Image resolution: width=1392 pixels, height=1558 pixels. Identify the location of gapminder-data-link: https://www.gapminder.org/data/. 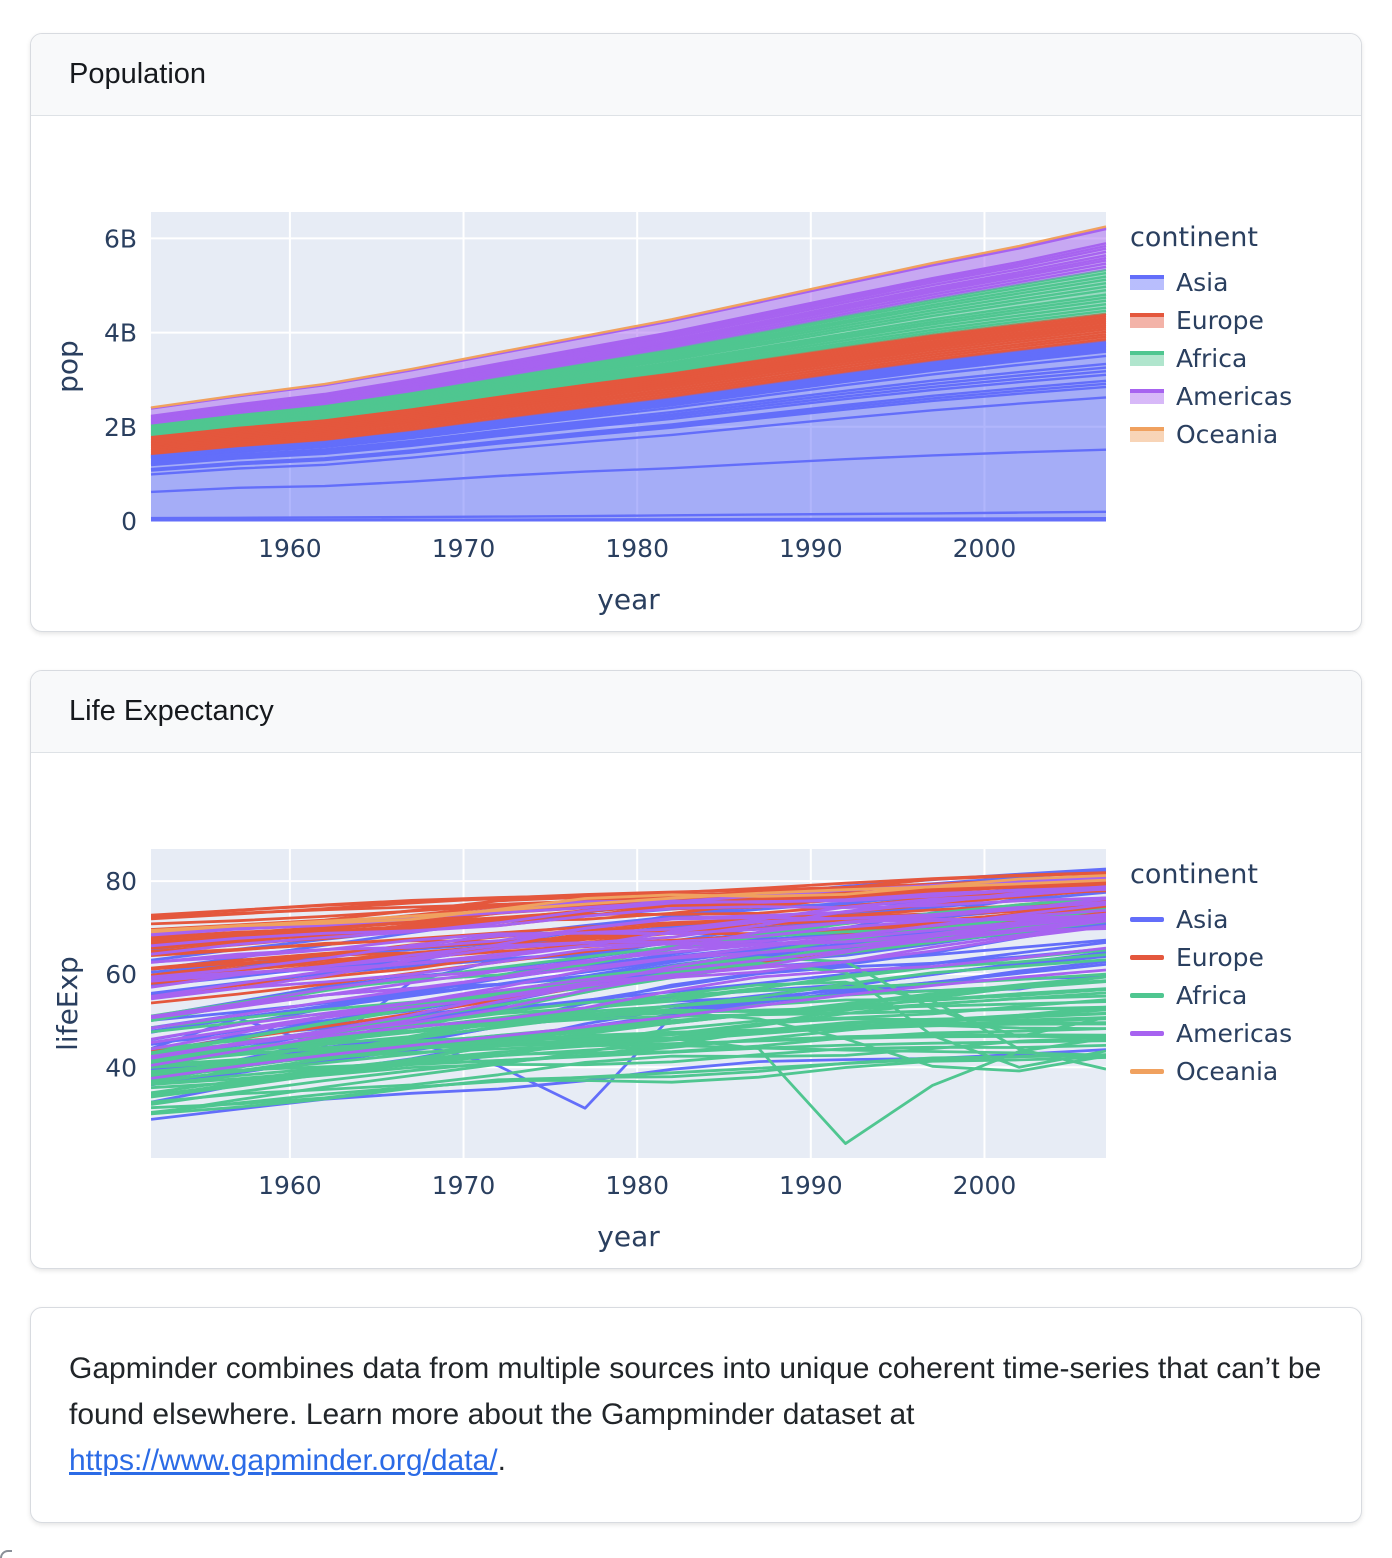
(283, 1460).